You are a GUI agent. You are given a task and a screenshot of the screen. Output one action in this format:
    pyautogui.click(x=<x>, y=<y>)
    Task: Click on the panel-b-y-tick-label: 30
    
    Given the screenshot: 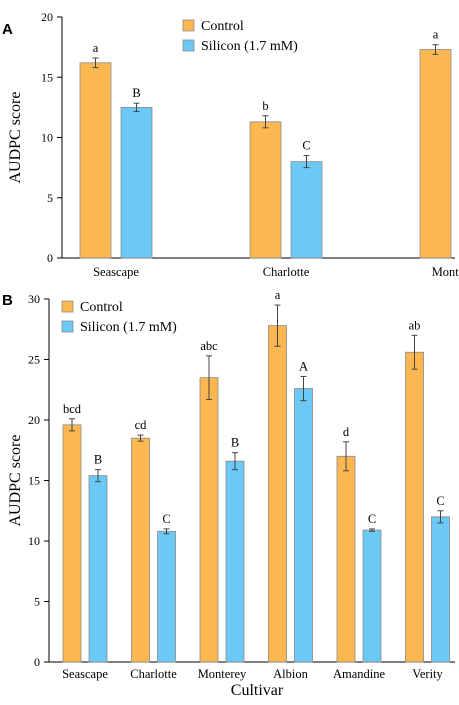 What is the action you would take?
    pyautogui.click(x=34, y=299)
    